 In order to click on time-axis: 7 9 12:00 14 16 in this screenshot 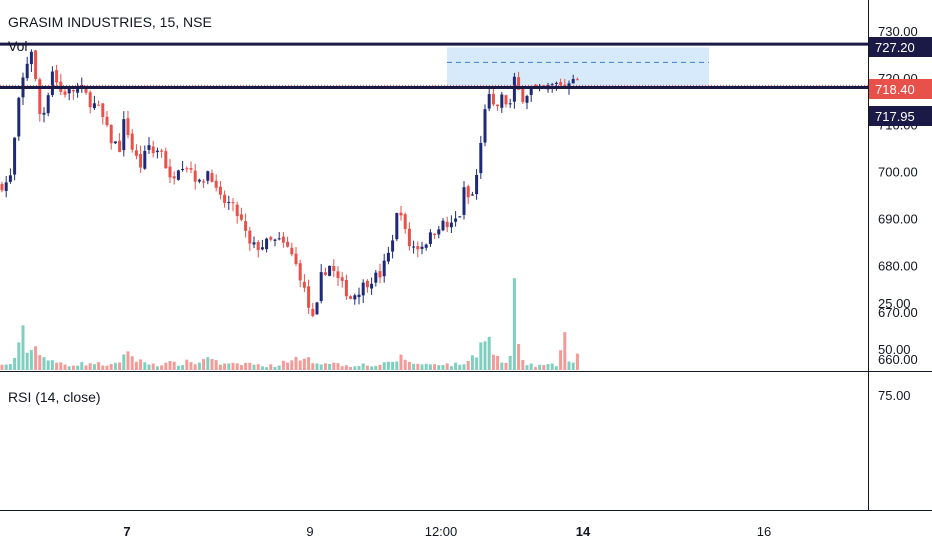, I will do `click(447, 531)`.